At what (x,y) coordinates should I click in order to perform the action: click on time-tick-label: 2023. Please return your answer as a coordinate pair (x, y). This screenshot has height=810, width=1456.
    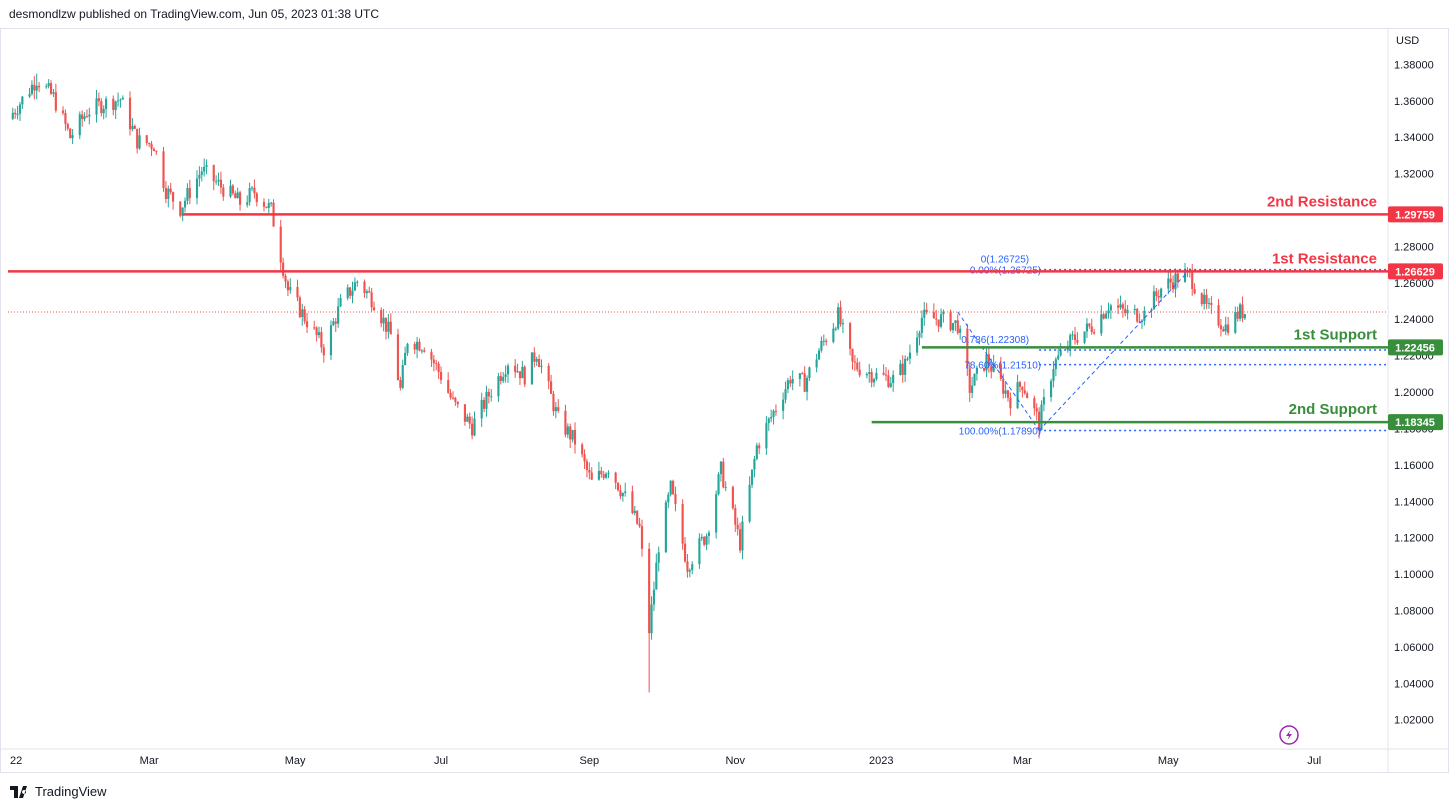
    Looking at the image, I should click on (881, 761).